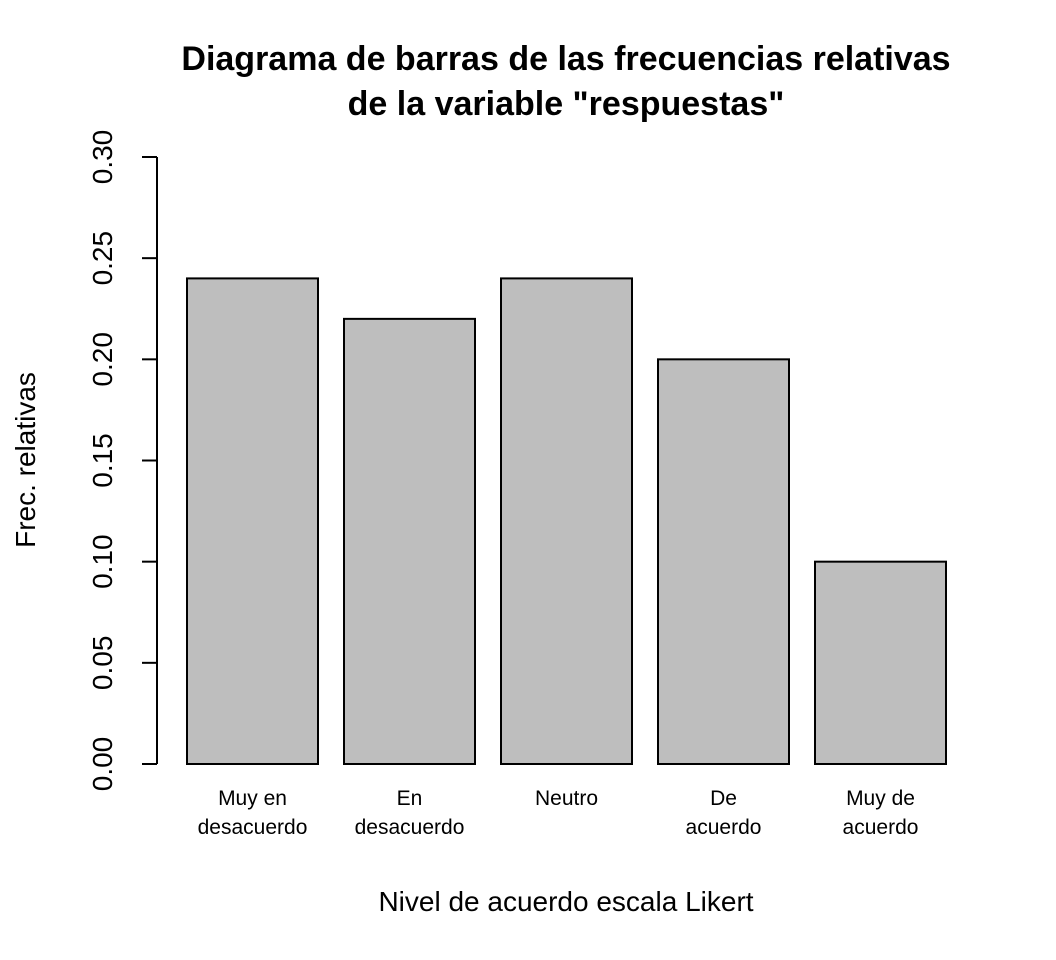 Image resolution: width=1056 pixels, height=960 pixels. I want to click on y-tick-label: 0.10, so click(102, 561).